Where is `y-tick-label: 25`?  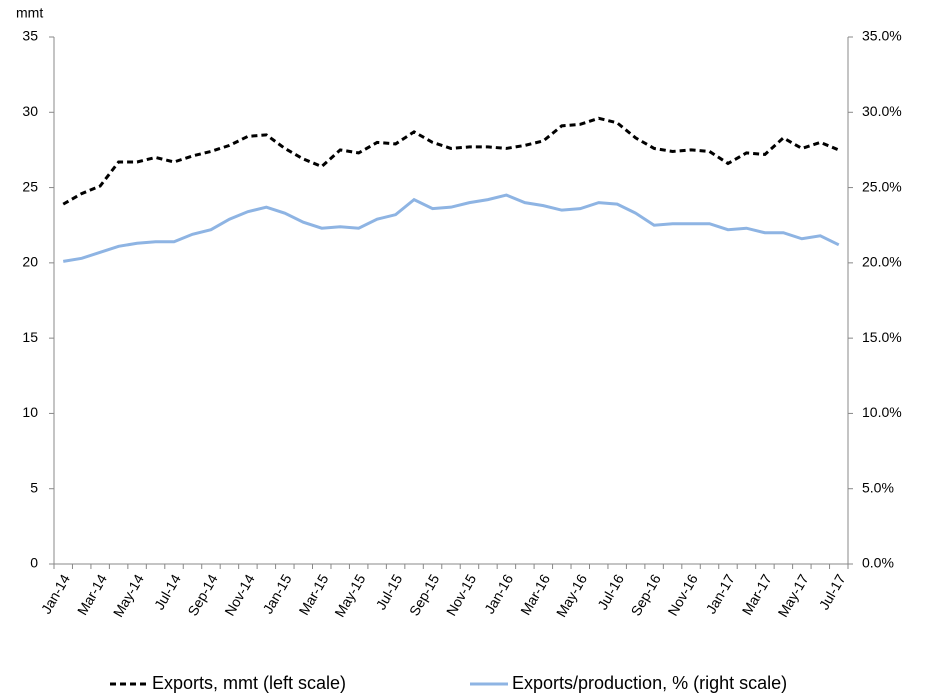
y-tick-label: 25 is located at coordinates (30, 186).